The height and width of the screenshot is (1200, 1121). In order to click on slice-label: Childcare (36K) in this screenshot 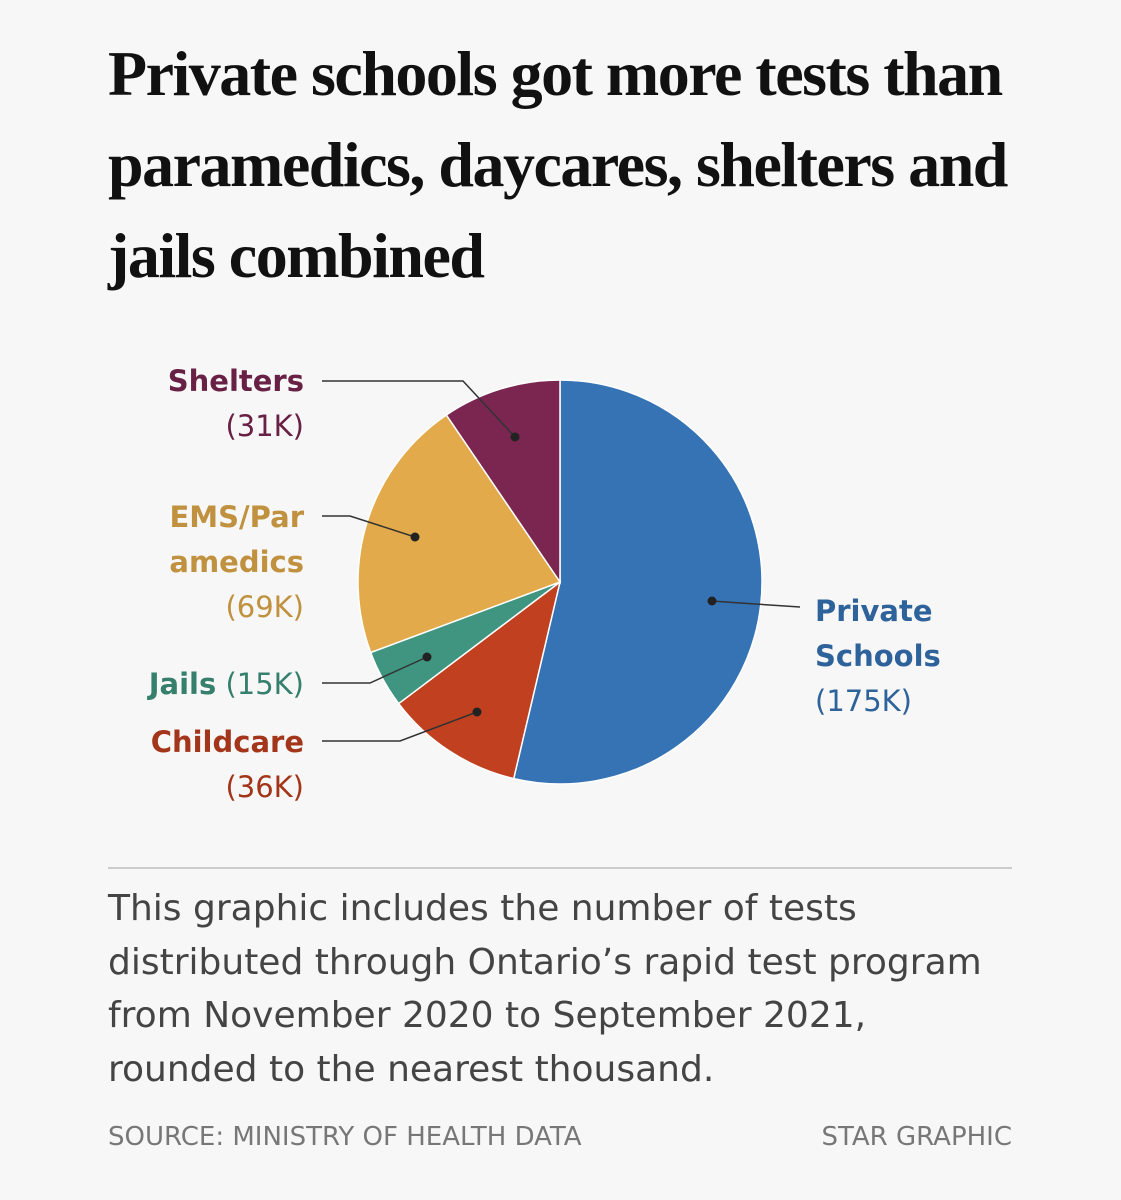, I will do `click(184, 765)`.